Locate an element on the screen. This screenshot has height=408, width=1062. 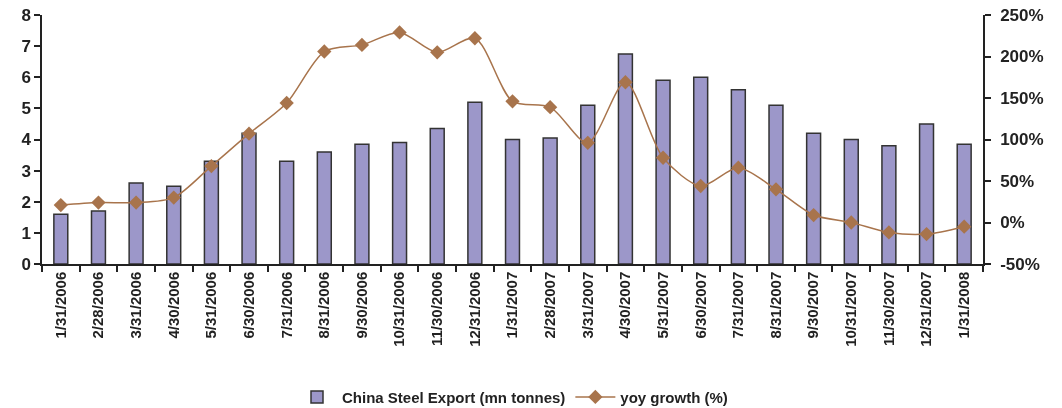
y-tick-label: 3 is located at coordinates (26, 171).